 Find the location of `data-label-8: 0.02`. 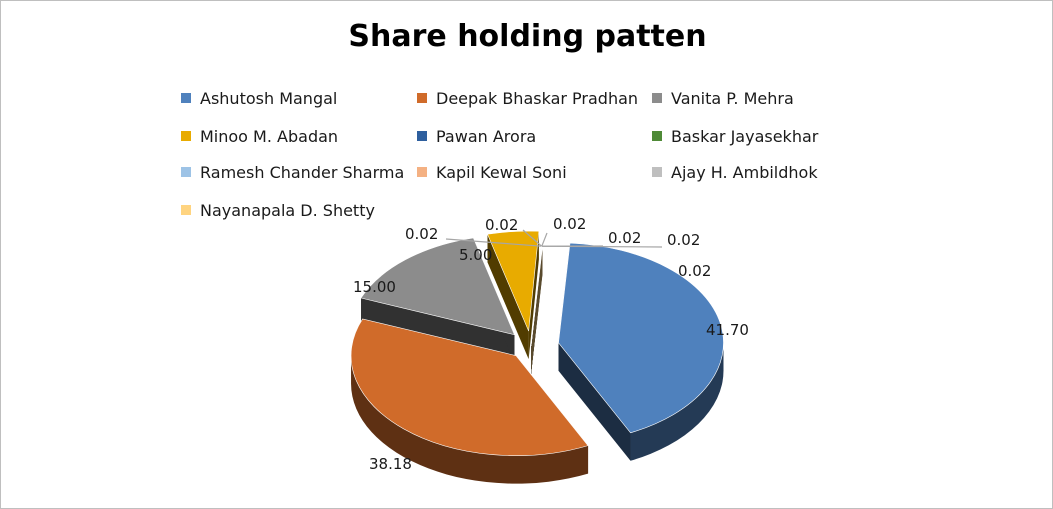

data-label-8: 0.02 is located at coordinates (683, 240).